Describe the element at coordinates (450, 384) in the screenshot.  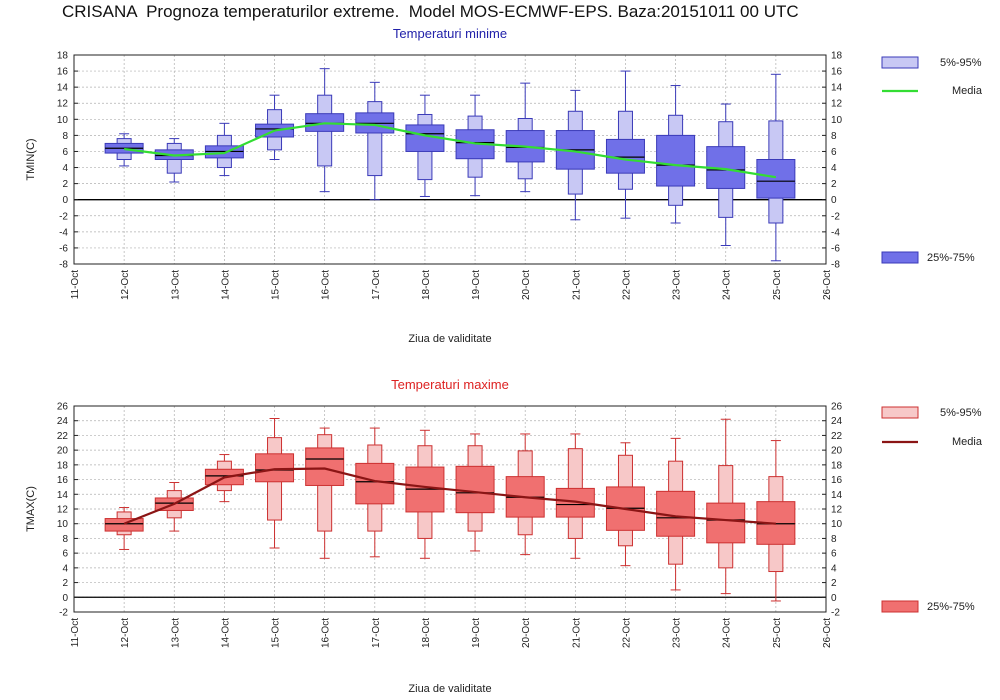
I see `p2-title: Temperaturi maxime` at that location.